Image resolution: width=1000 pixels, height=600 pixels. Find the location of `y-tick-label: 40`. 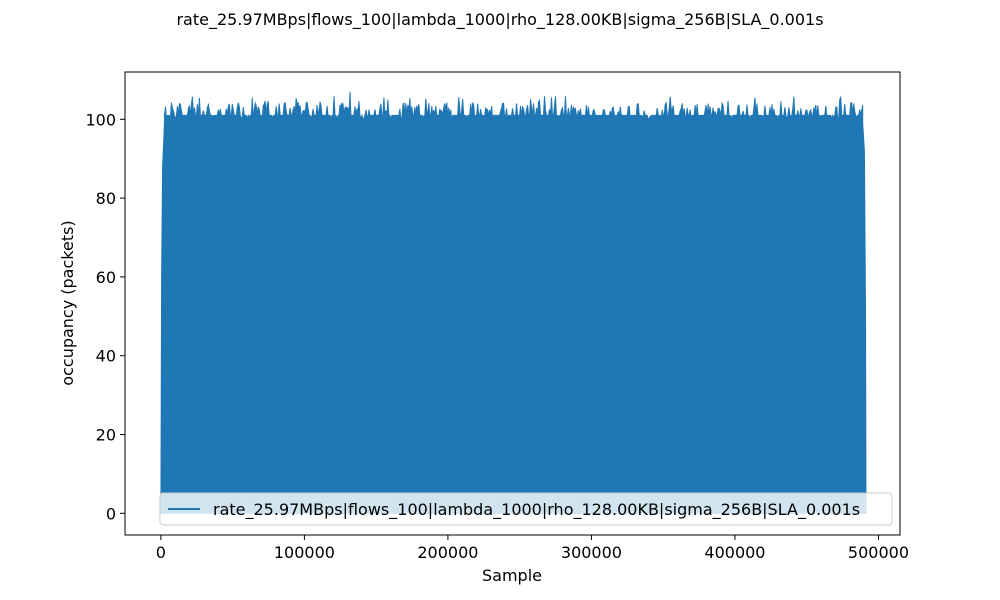

y-tick-label: 40 is located at coordinates (106, 356).